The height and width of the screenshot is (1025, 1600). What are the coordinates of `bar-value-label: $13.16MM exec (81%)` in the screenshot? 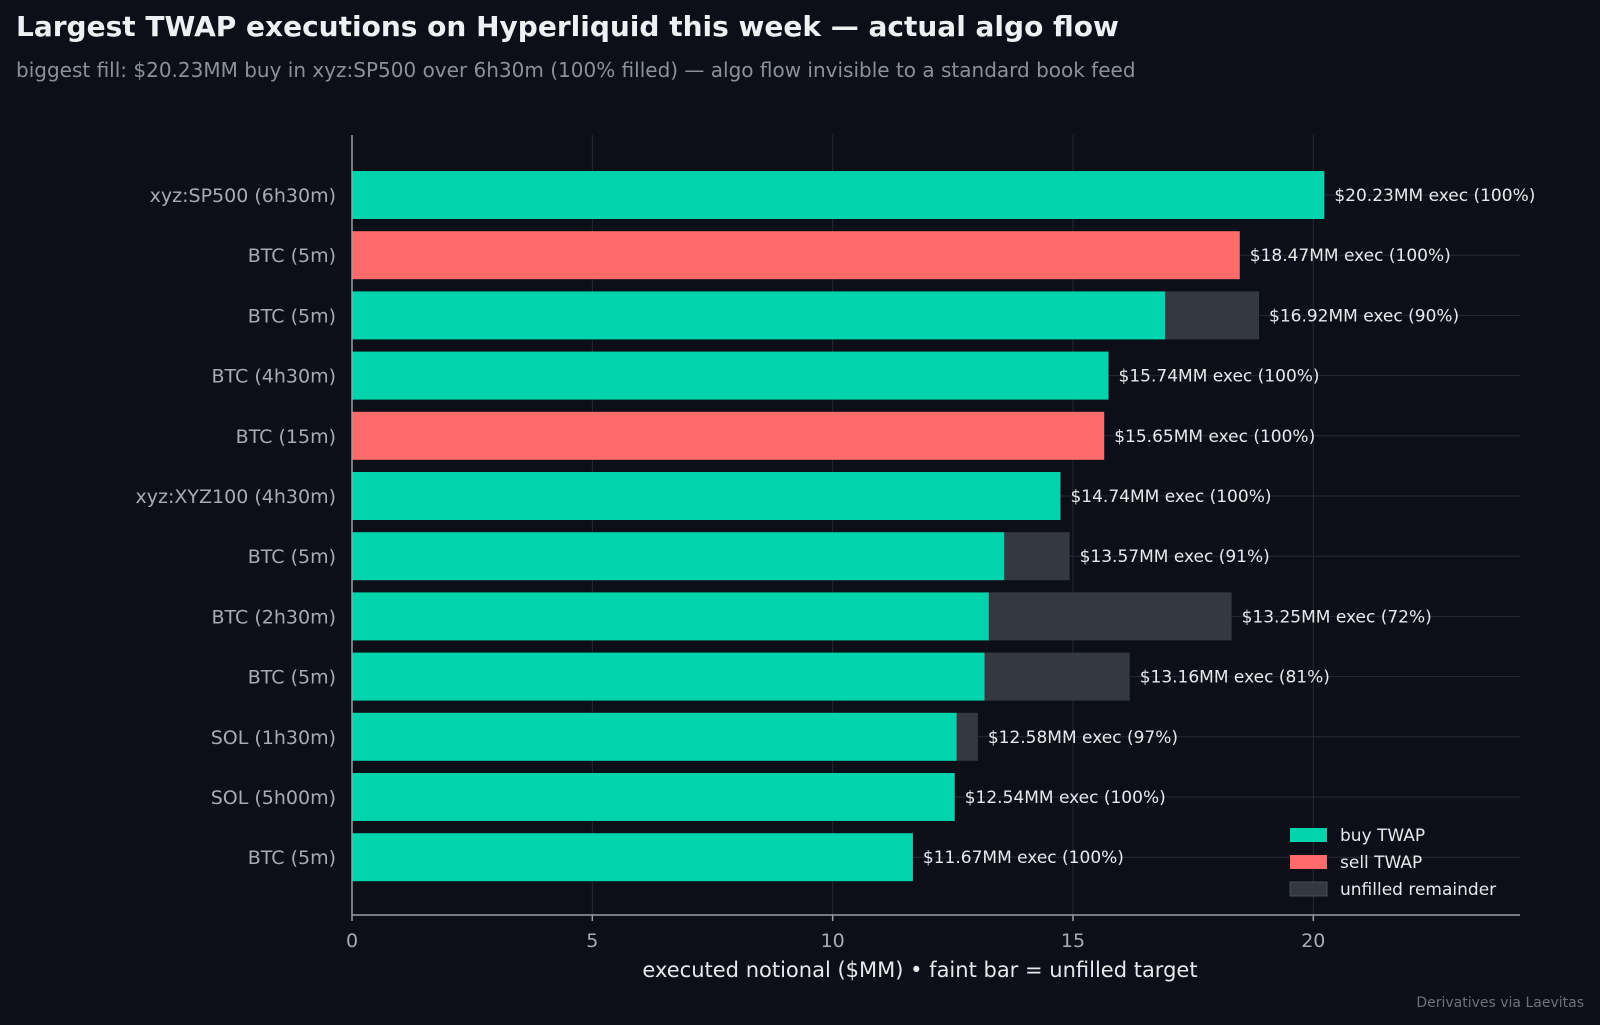 It's located at (1235, 678).